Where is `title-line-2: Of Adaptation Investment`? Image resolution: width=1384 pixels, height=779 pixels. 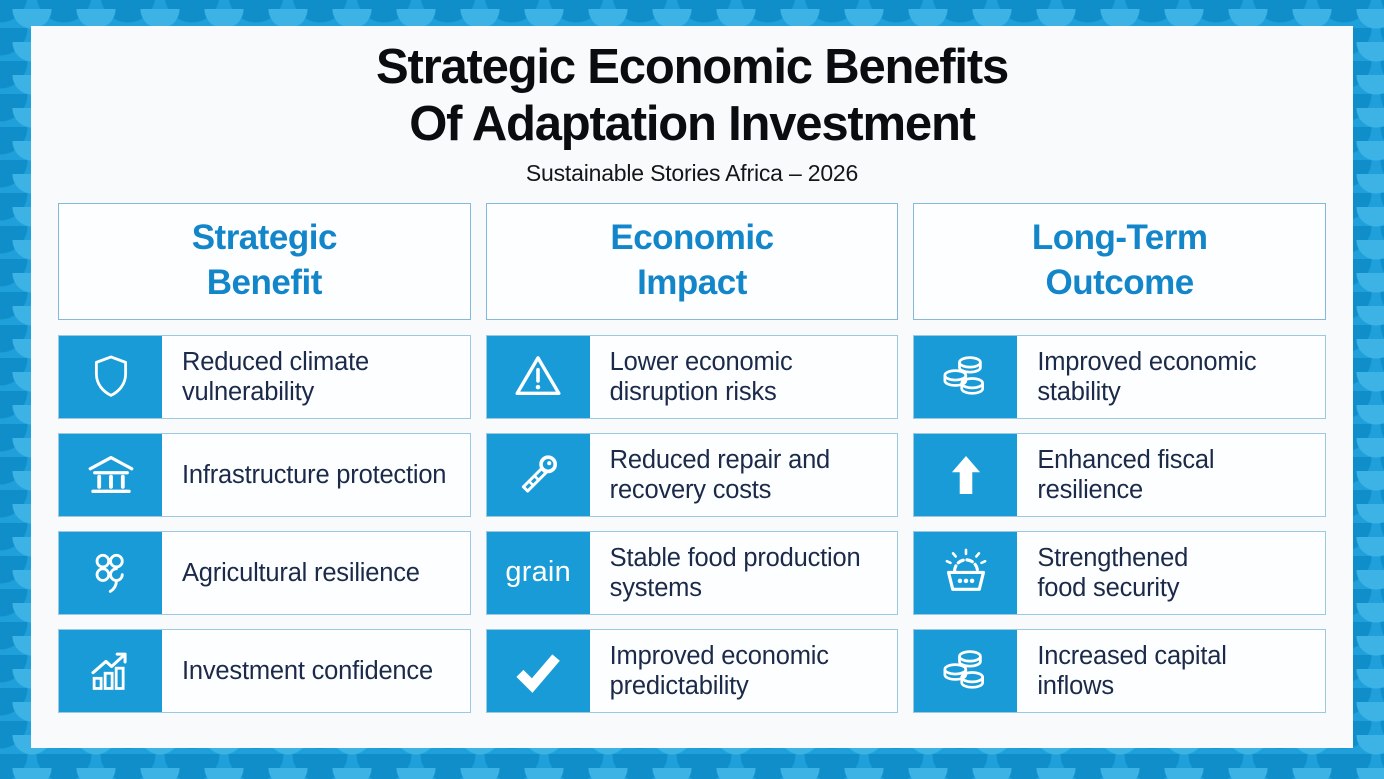 title-line-2: Of Adaptation Investment is located at coordinates (692, 123).